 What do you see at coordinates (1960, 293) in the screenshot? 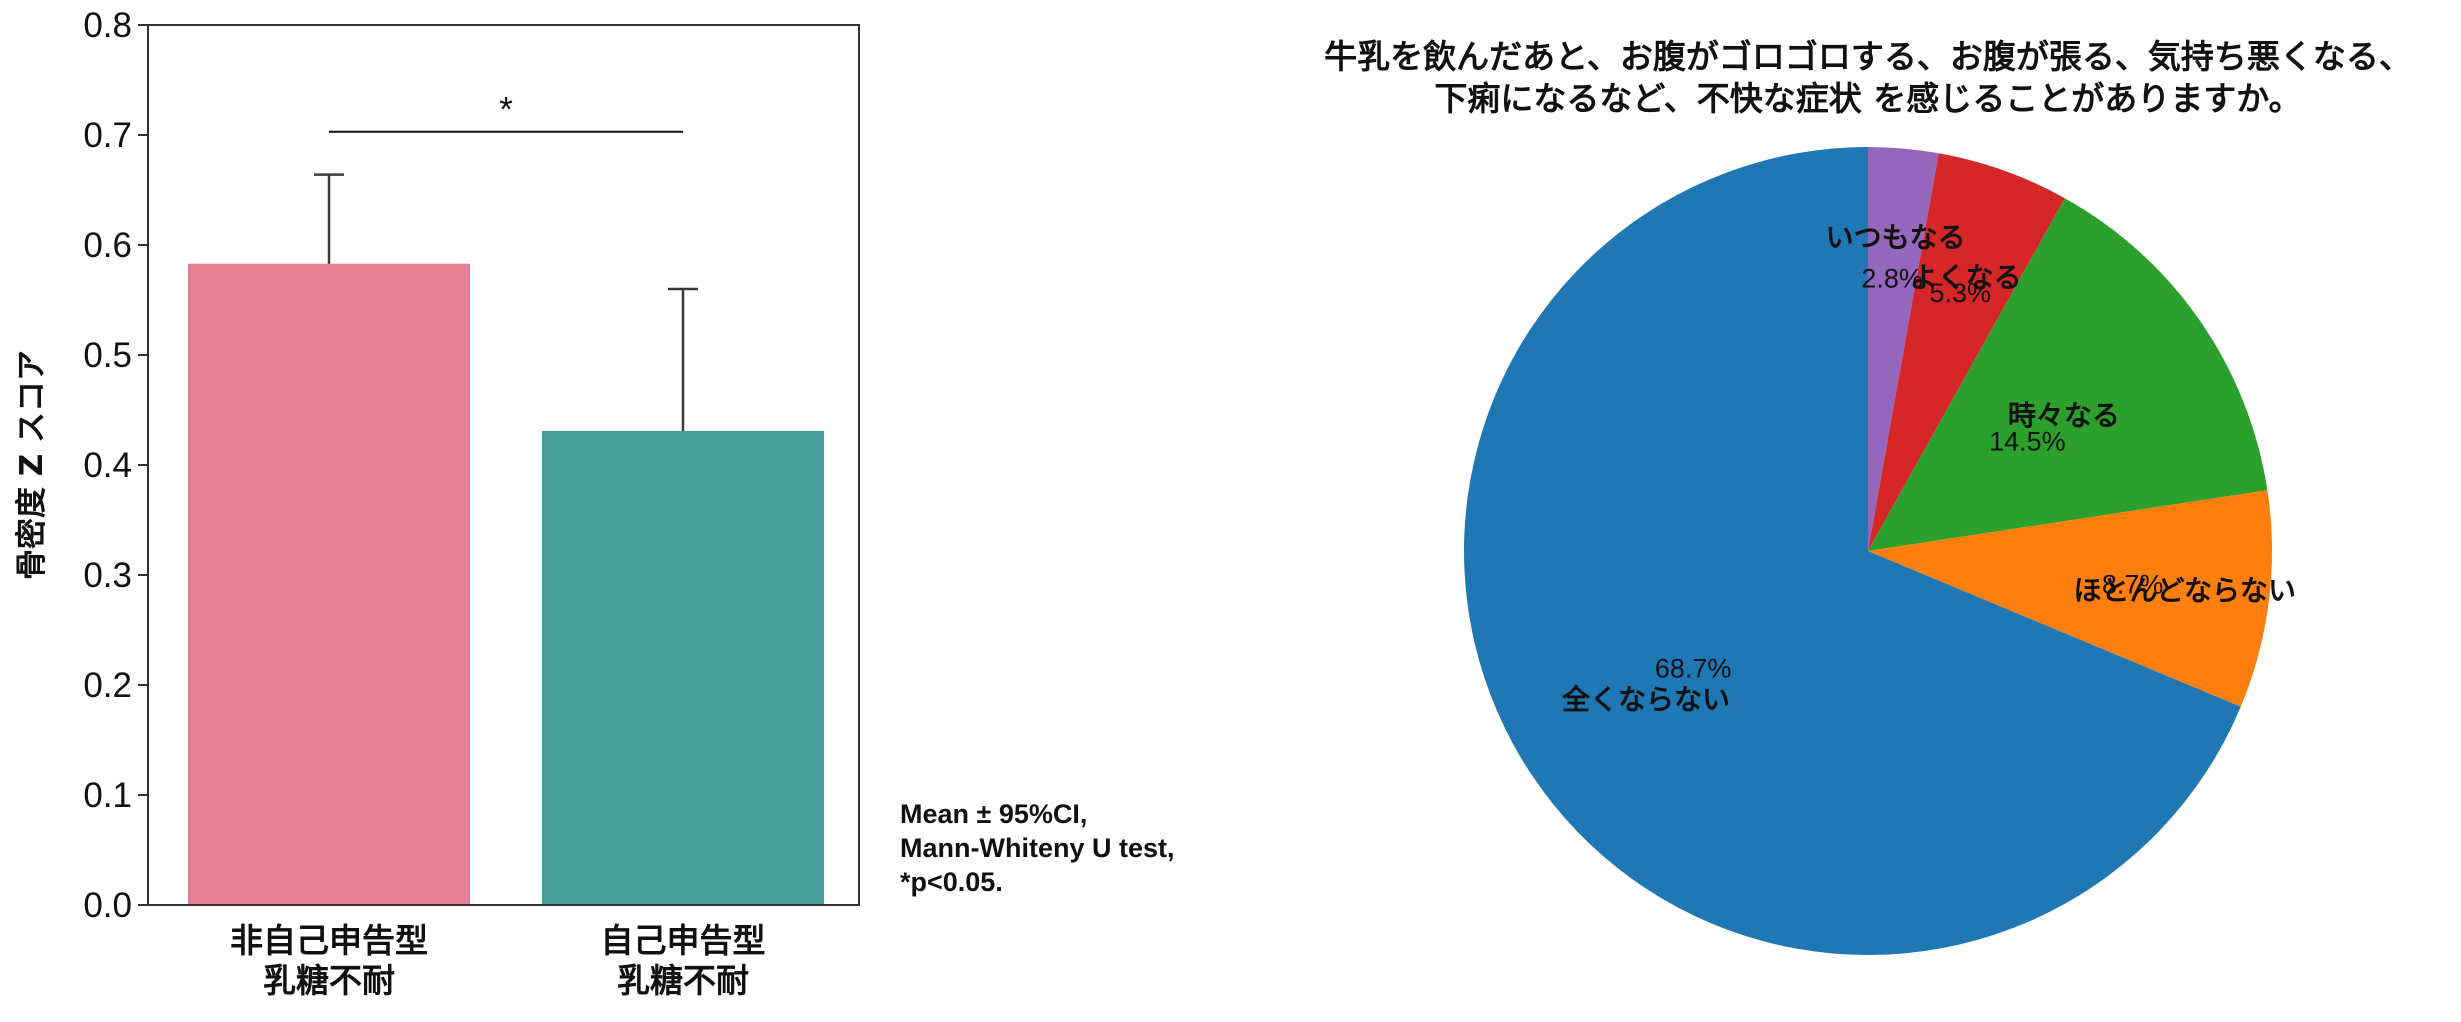
I see `slice-percent-2: 5.3%` at bounding box center [1960, 293].